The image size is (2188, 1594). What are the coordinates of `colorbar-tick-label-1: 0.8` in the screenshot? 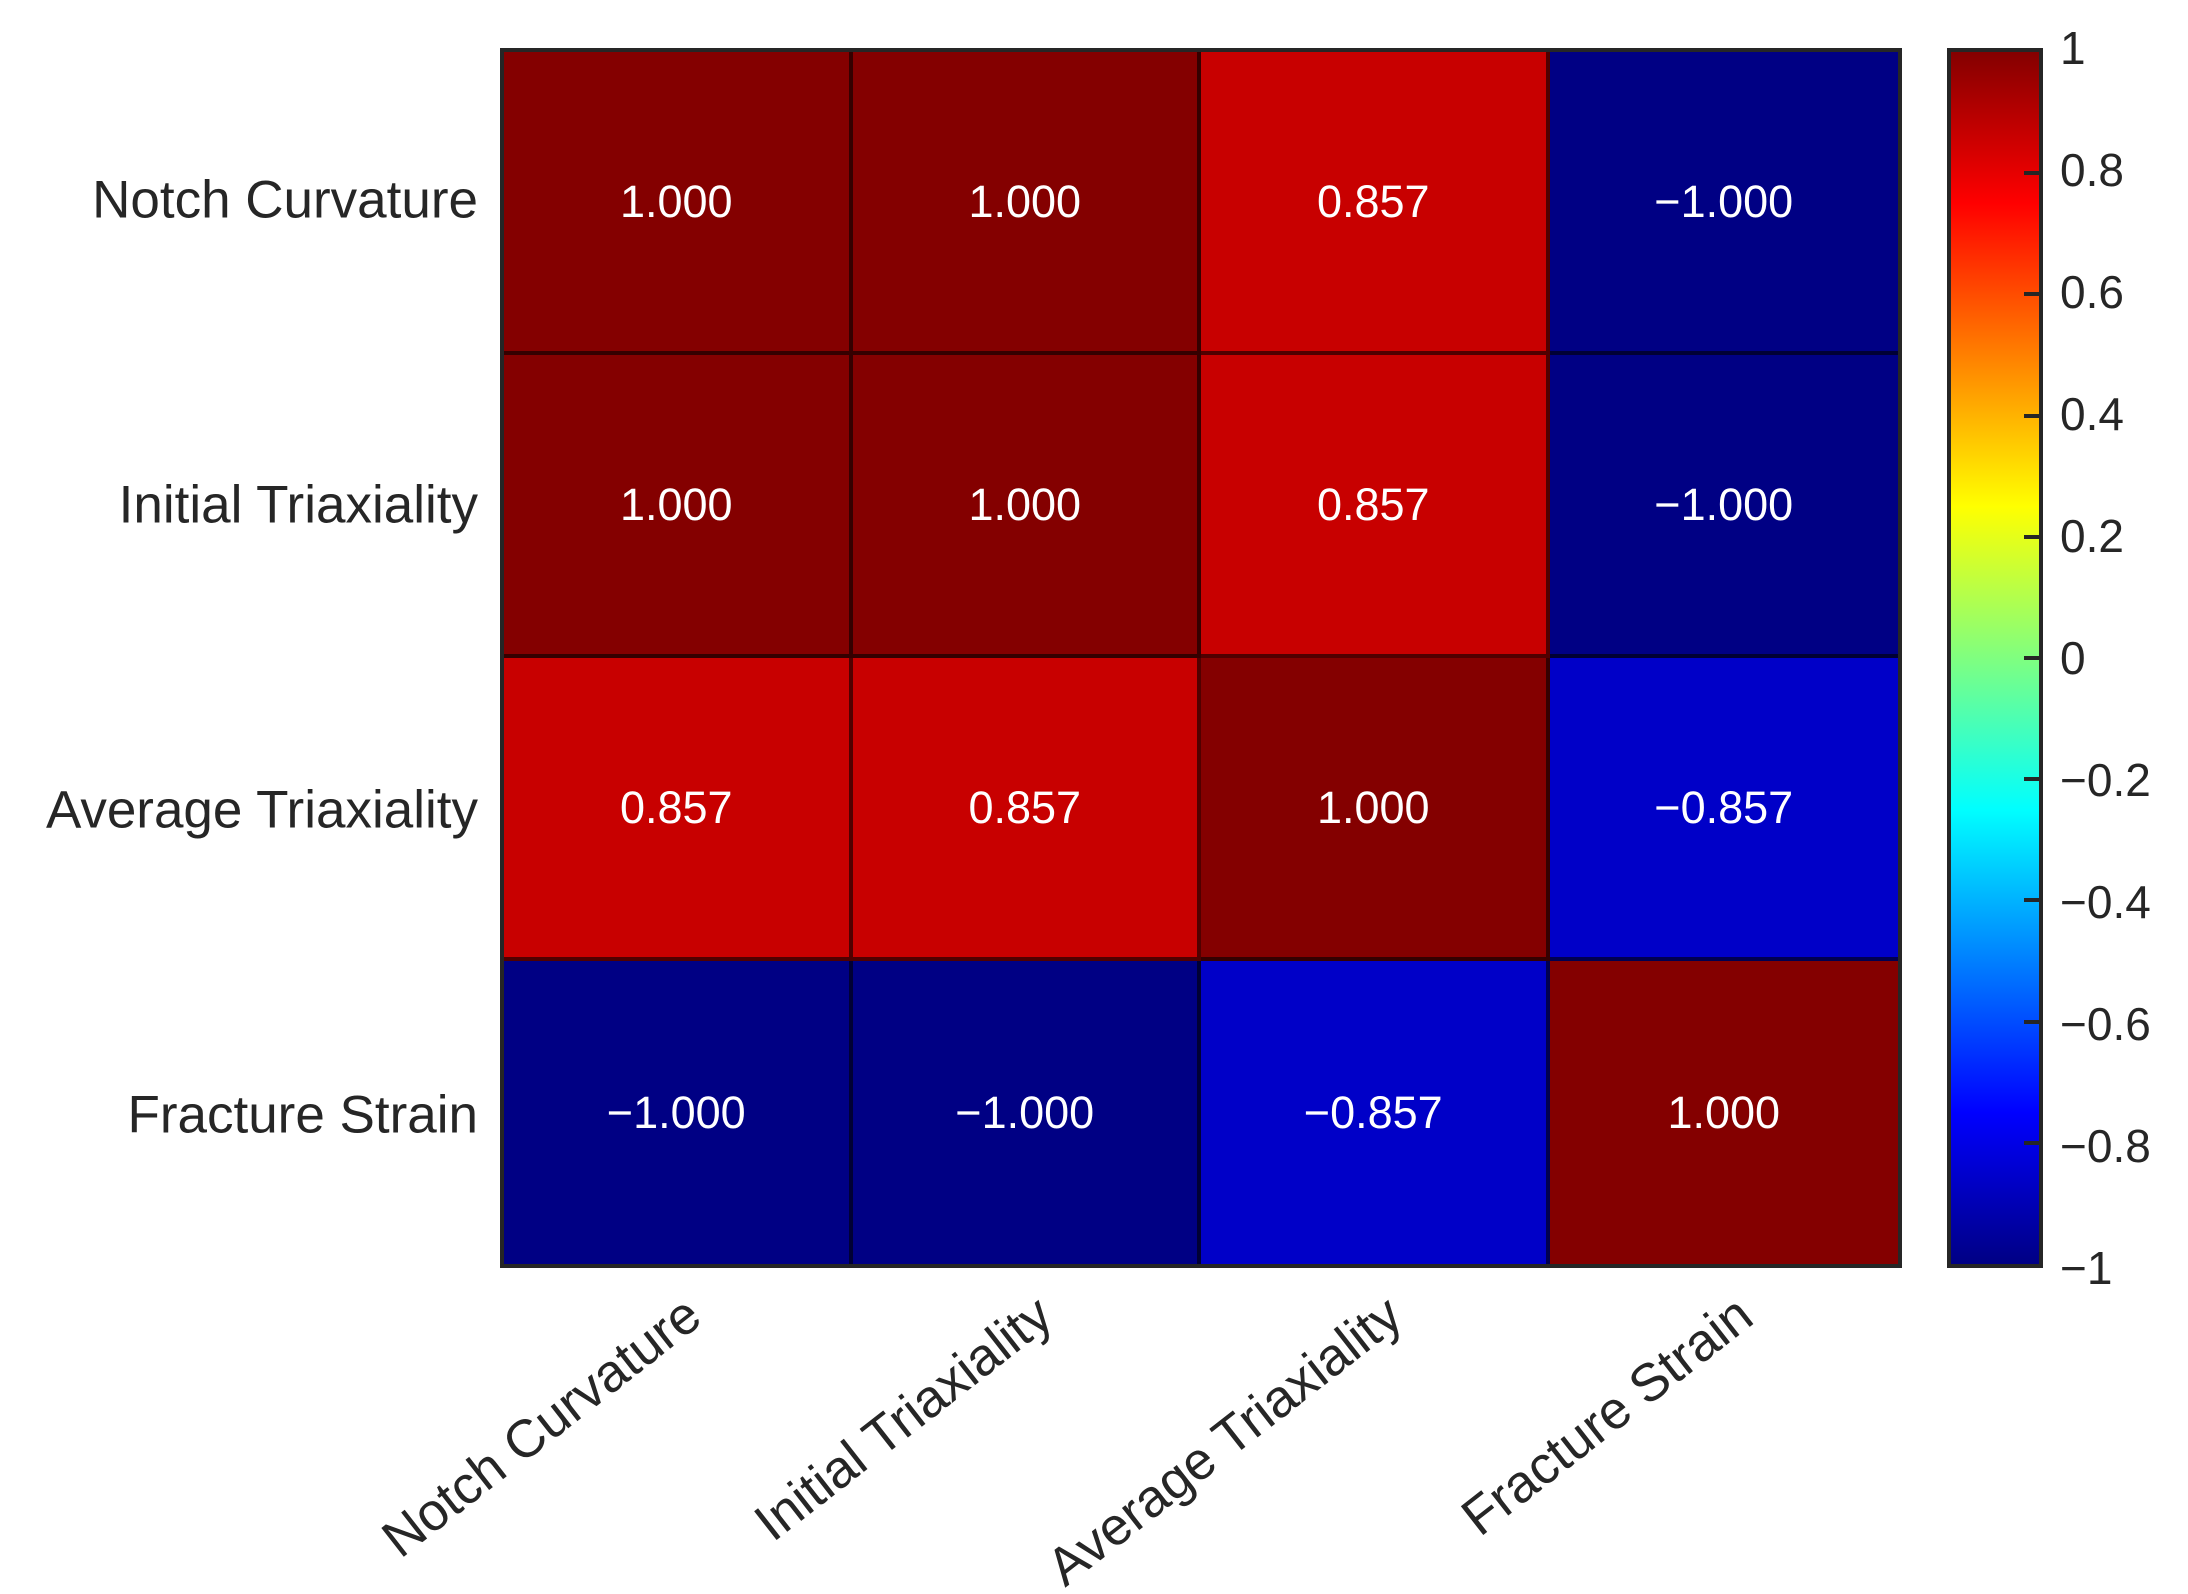 It's located at (2092, 170).